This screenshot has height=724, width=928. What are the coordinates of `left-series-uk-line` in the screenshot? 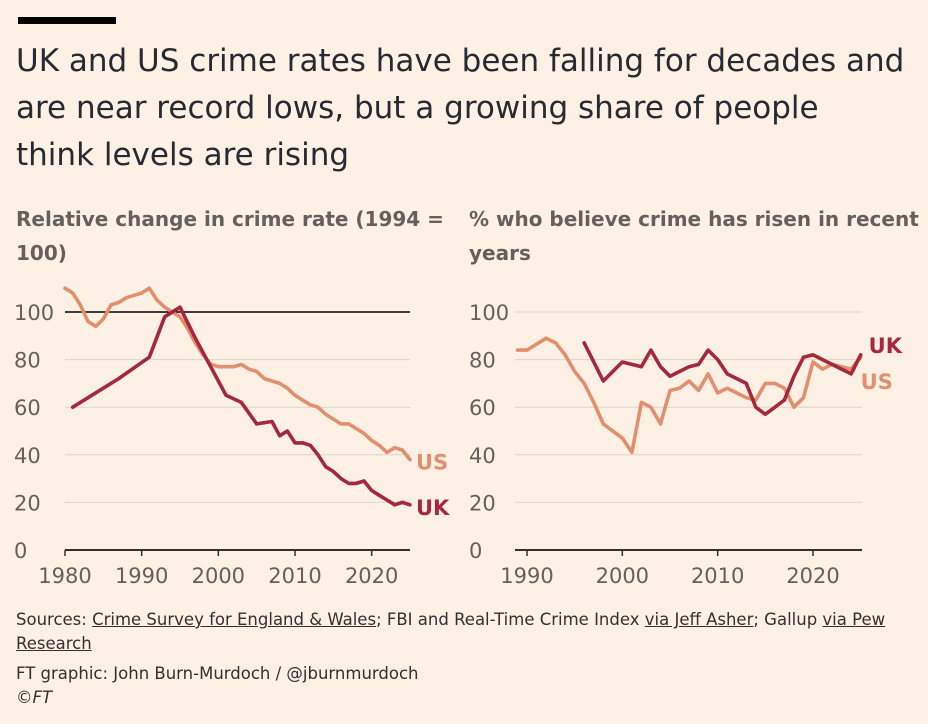 It's located at (241, 406).